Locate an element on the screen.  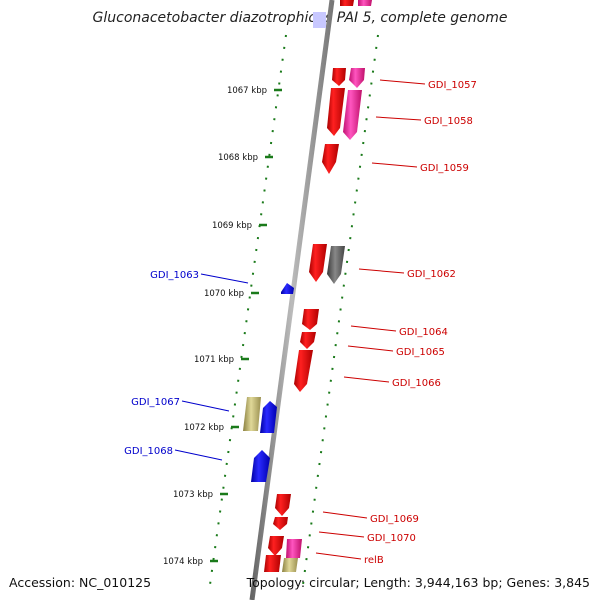
accession-text: Accession: NC_010125 is located at coordinates (80, 582).